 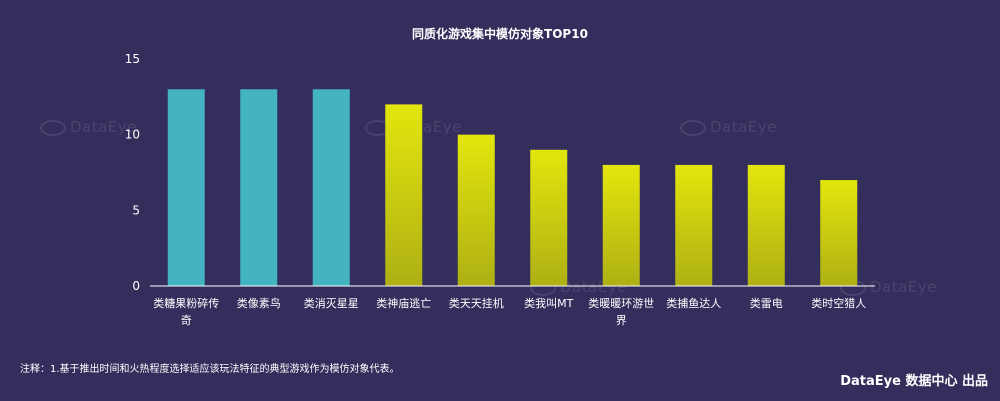 What do you see at coordinates (132, 172) in the screenshot?
I see `y-axis-ticks: 0 5 10 15` at bounding box center [132, 172].